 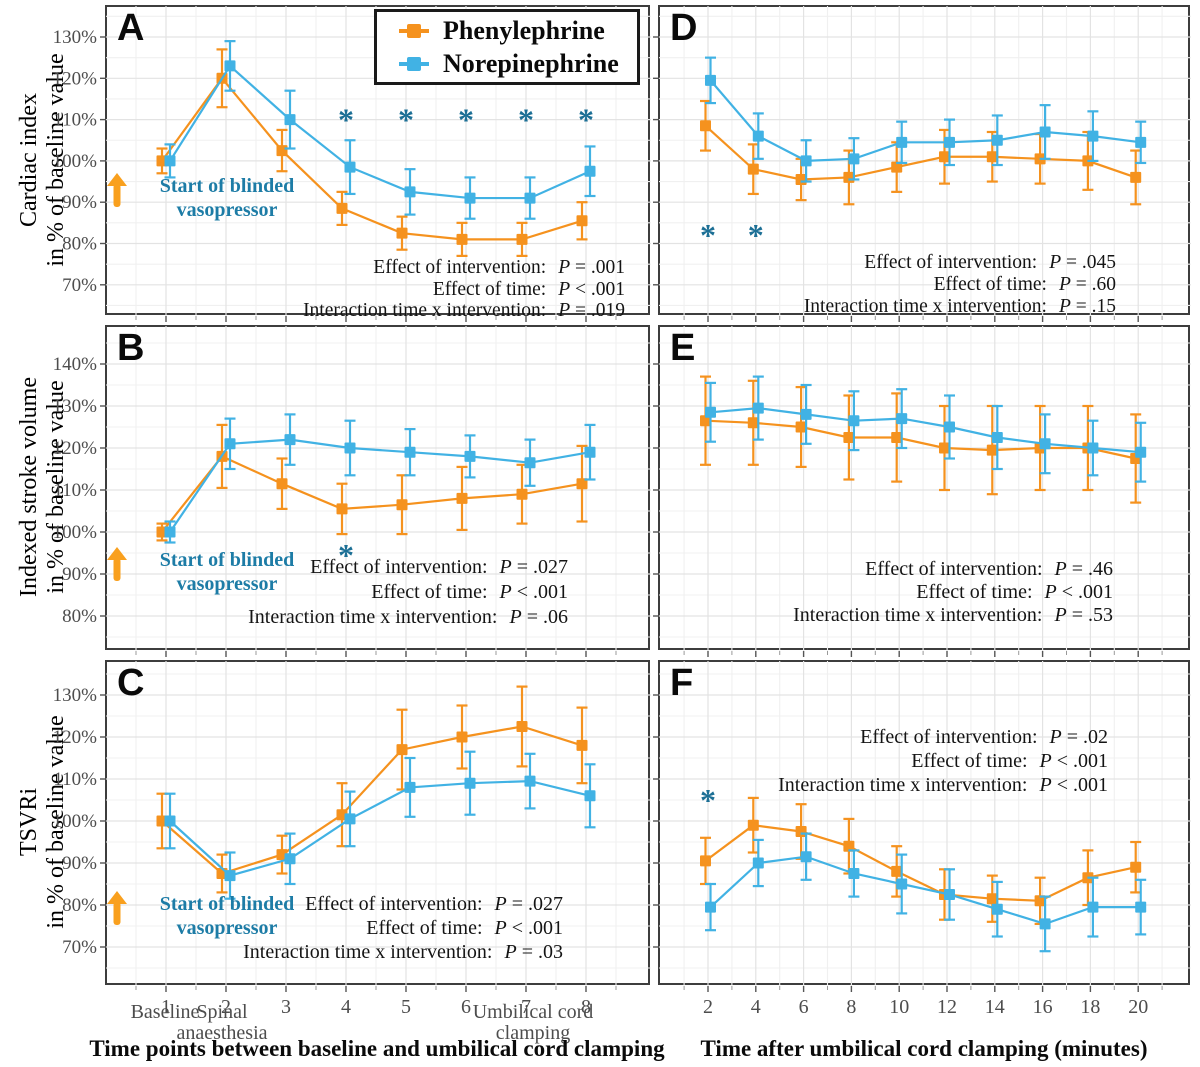 I want to click on tick-note-umbilical-cord-clamping: Umbilical cord clamping, so click(x=533, y=1023).